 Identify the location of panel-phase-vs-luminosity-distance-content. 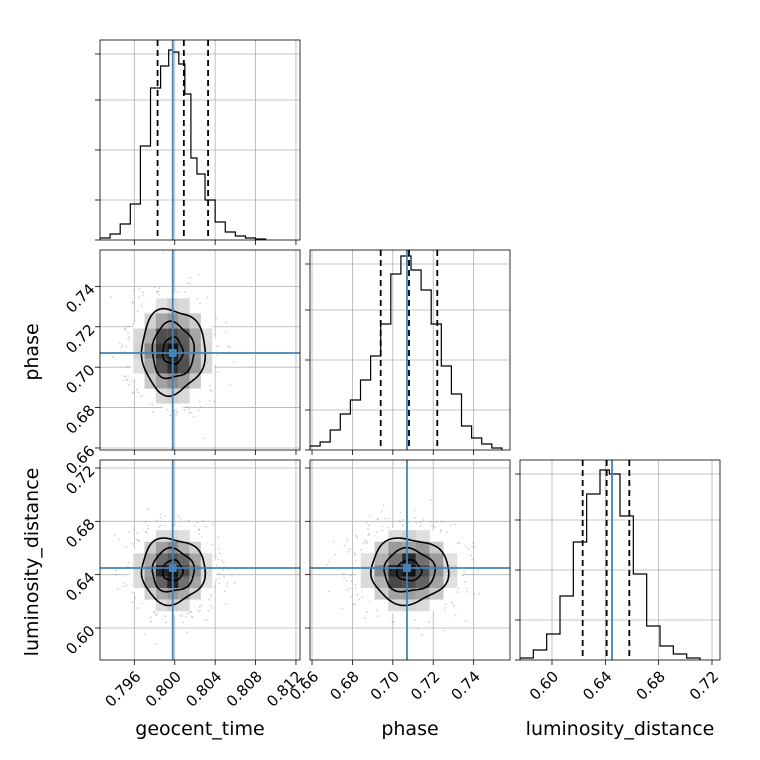
(410, 560).